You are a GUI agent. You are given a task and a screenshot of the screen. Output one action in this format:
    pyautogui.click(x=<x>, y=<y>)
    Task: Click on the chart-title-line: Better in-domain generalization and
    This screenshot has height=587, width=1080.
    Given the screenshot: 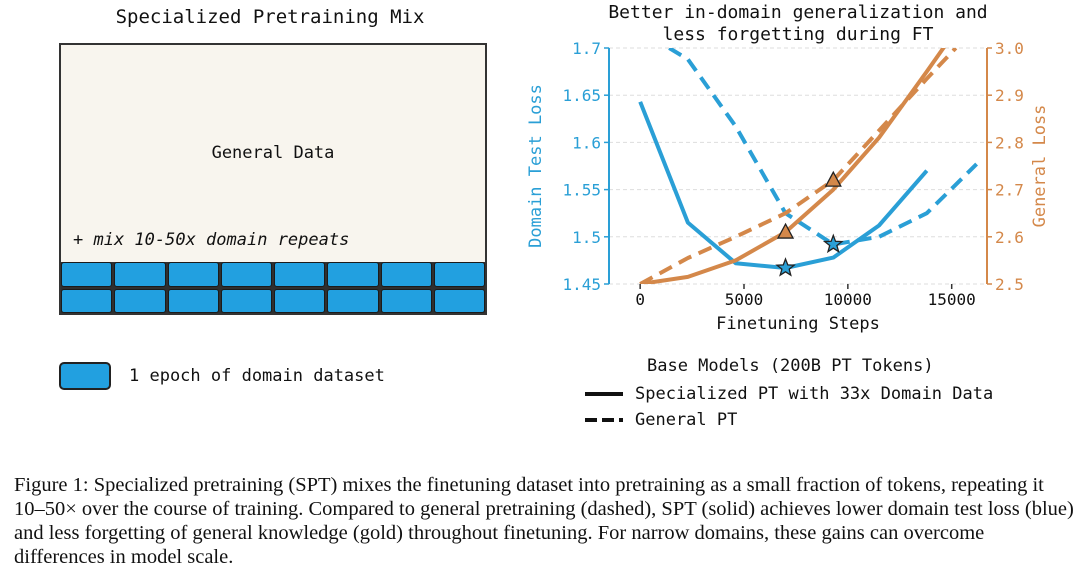 What is the action you would take?
    pyautogui.click(x=797, y=12)
    